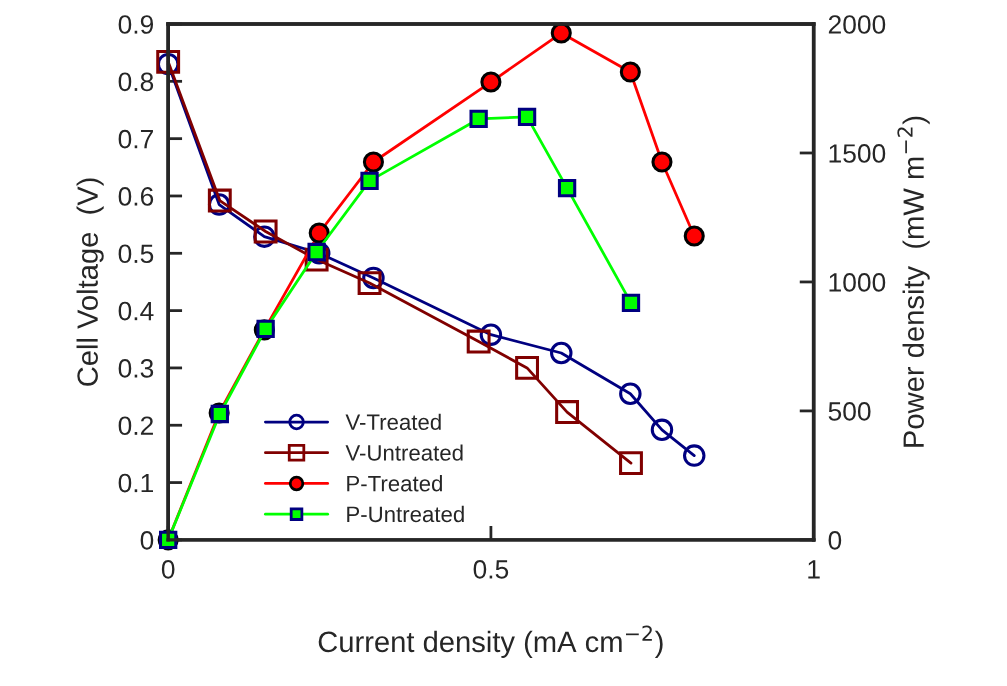  What do you see at coordinates (857, 282) in the screenshot?
I see `y2-tick-label: 1000` at bounding box center [857, 282].